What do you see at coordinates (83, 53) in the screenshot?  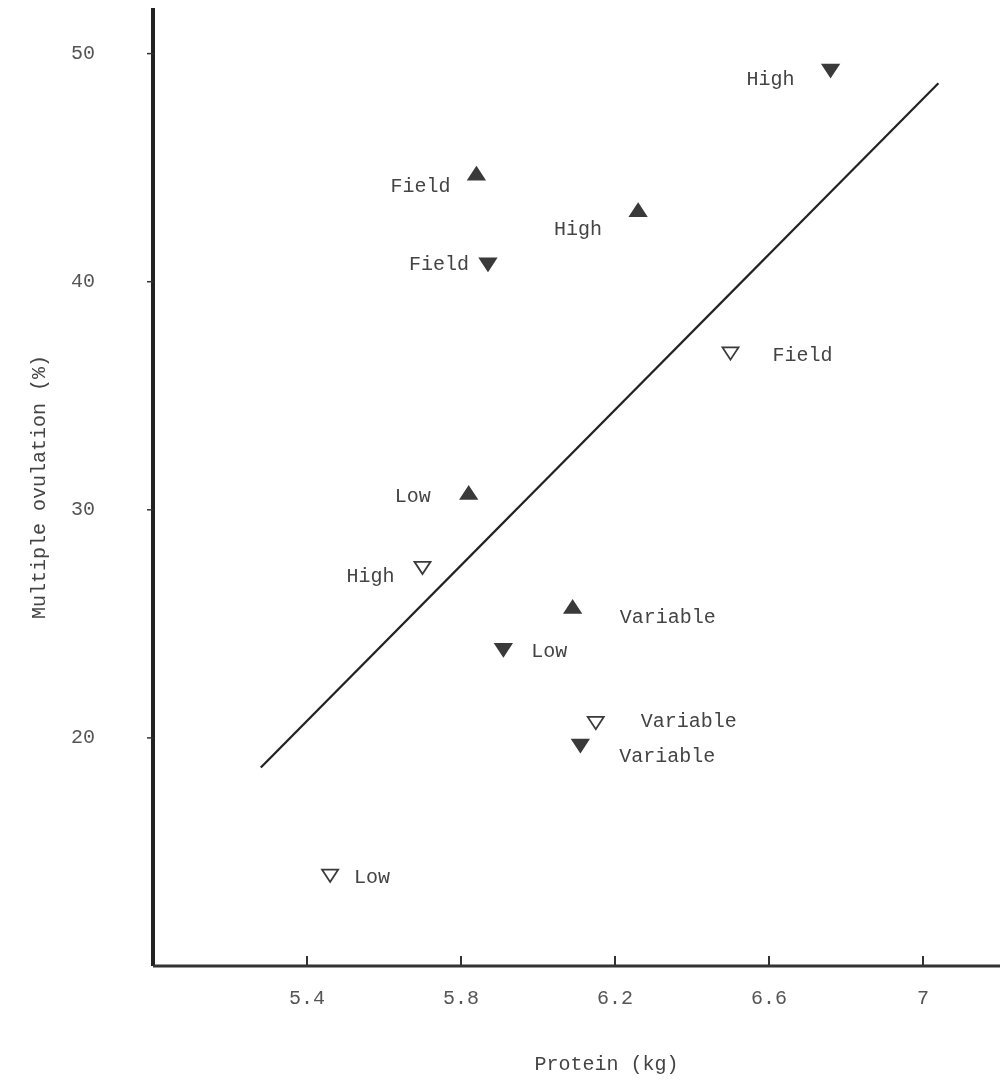 I see `y-tick-label: 50` at bounding box center [83, 53].